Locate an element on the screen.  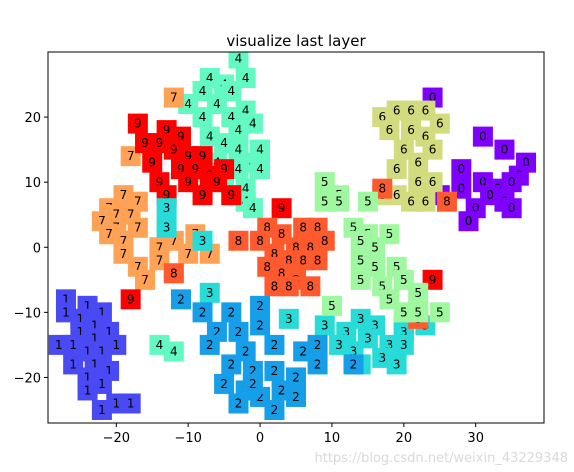
chart-title: visualize last layer is located at coordinates (296, 41).